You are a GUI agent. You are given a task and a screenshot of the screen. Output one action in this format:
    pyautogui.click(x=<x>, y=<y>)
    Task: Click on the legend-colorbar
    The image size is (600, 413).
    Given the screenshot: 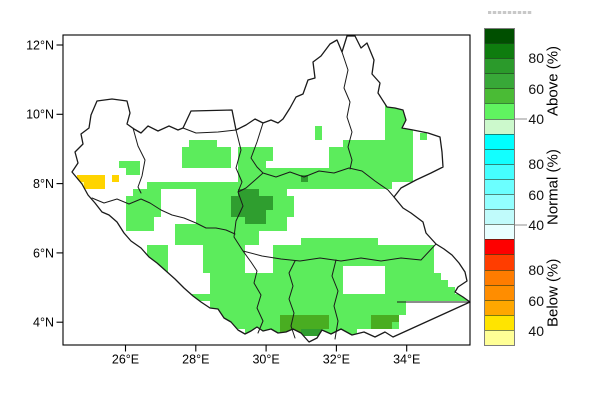 What is the action you would take?
    pyautogui.click(x=499, y=187)
    